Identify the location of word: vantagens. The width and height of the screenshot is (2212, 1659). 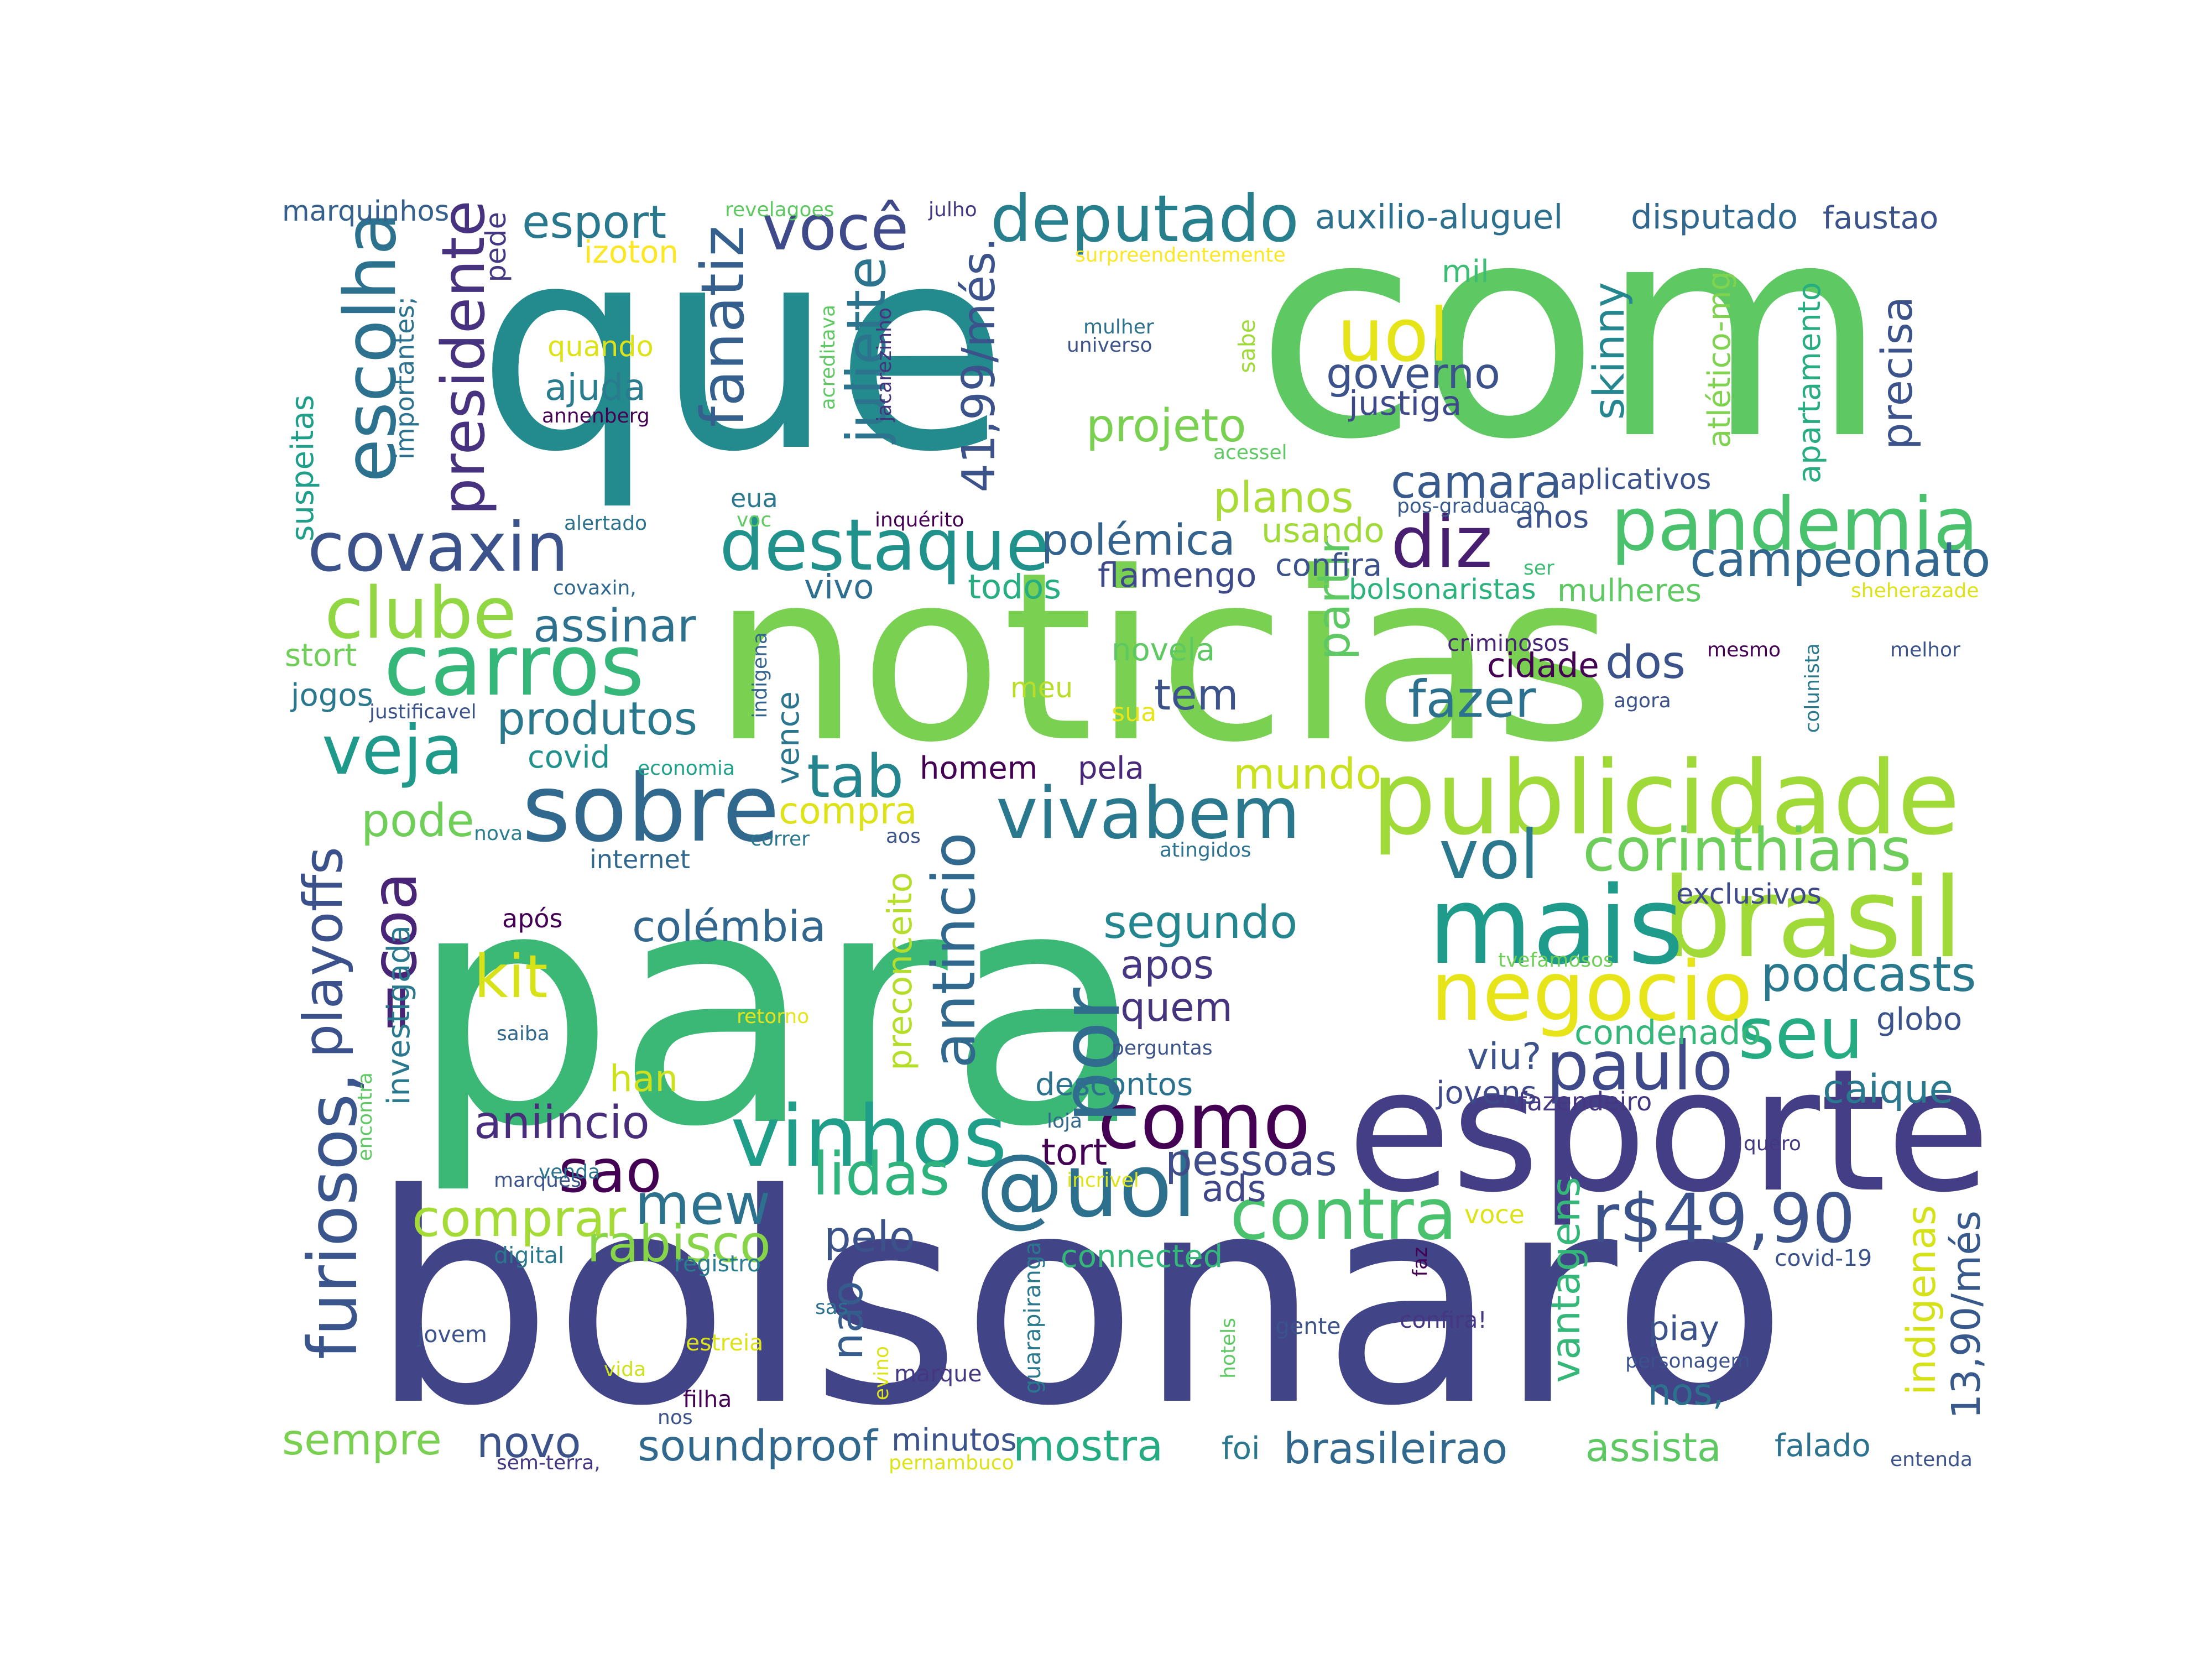
(1566, 1280).